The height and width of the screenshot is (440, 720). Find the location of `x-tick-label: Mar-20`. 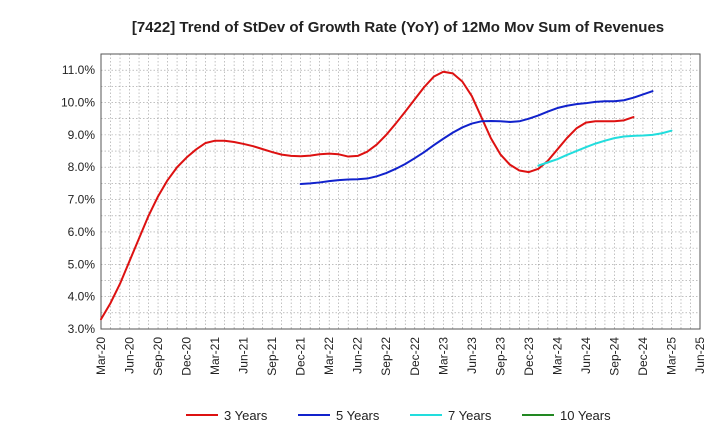

x-tick-label: Mar-20 is located at coordinates (101, 356).